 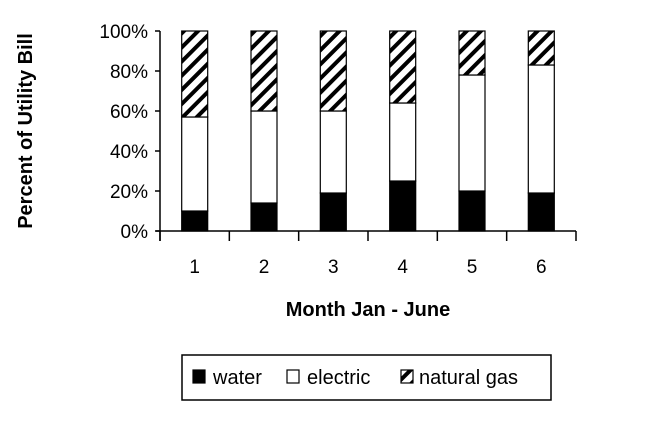 What do you see at coordinates (129, 72) in the screenshot?
I see `y-tick-label: 80%` at bounding box center [129, 72].